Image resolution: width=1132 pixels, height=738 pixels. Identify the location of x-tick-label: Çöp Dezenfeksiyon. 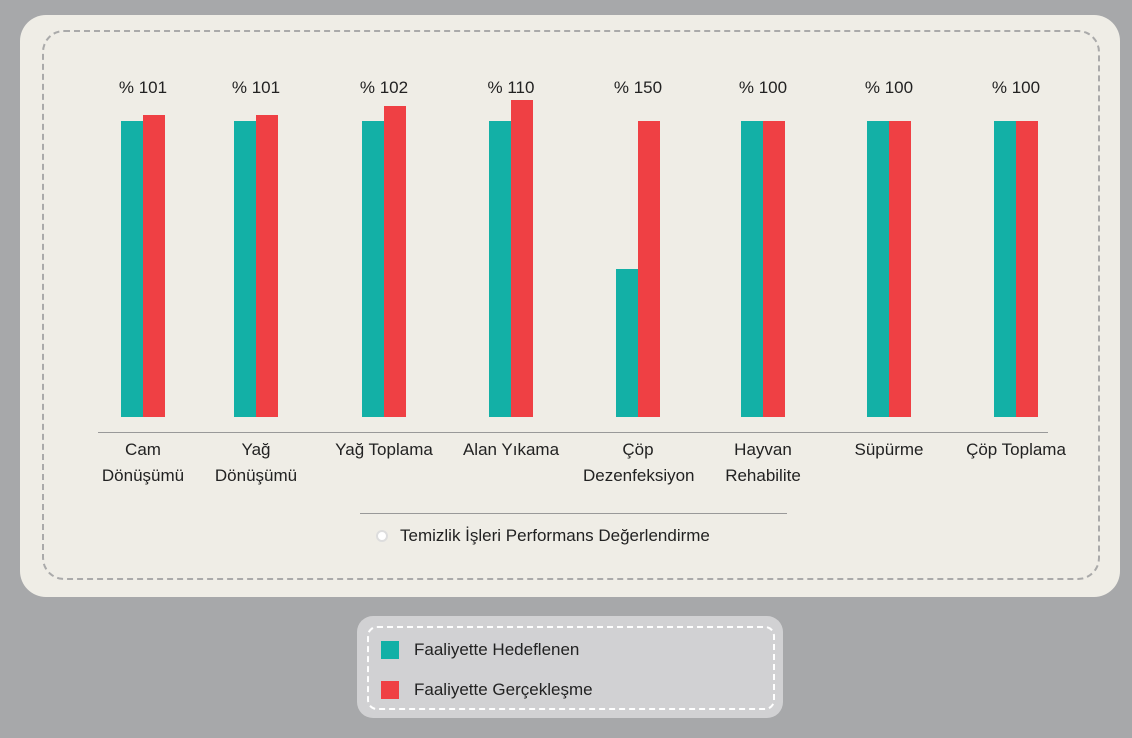
(639, 462).